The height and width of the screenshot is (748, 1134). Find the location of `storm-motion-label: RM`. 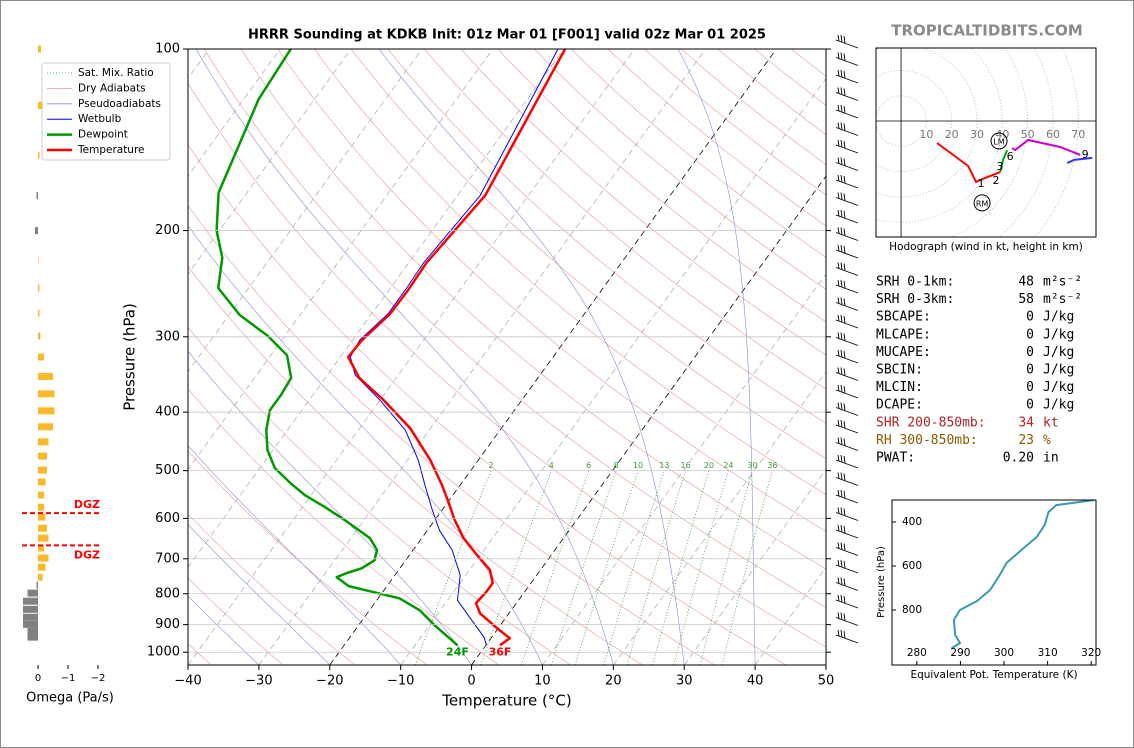

storm-motion-label: RM is located at coordinates (982, 203).